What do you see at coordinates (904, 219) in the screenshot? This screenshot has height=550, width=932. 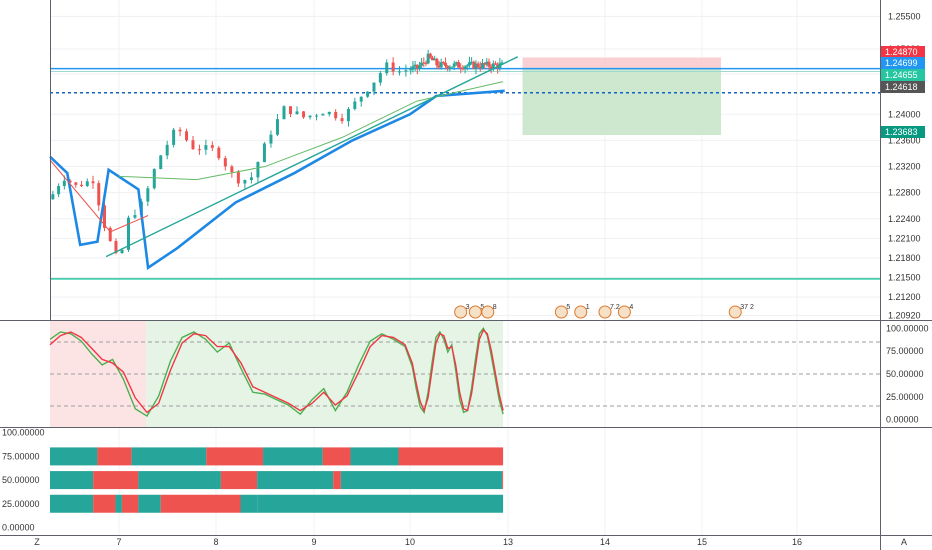 I see `price-tick-label: 1.22400` at bounding box center [904, 219].